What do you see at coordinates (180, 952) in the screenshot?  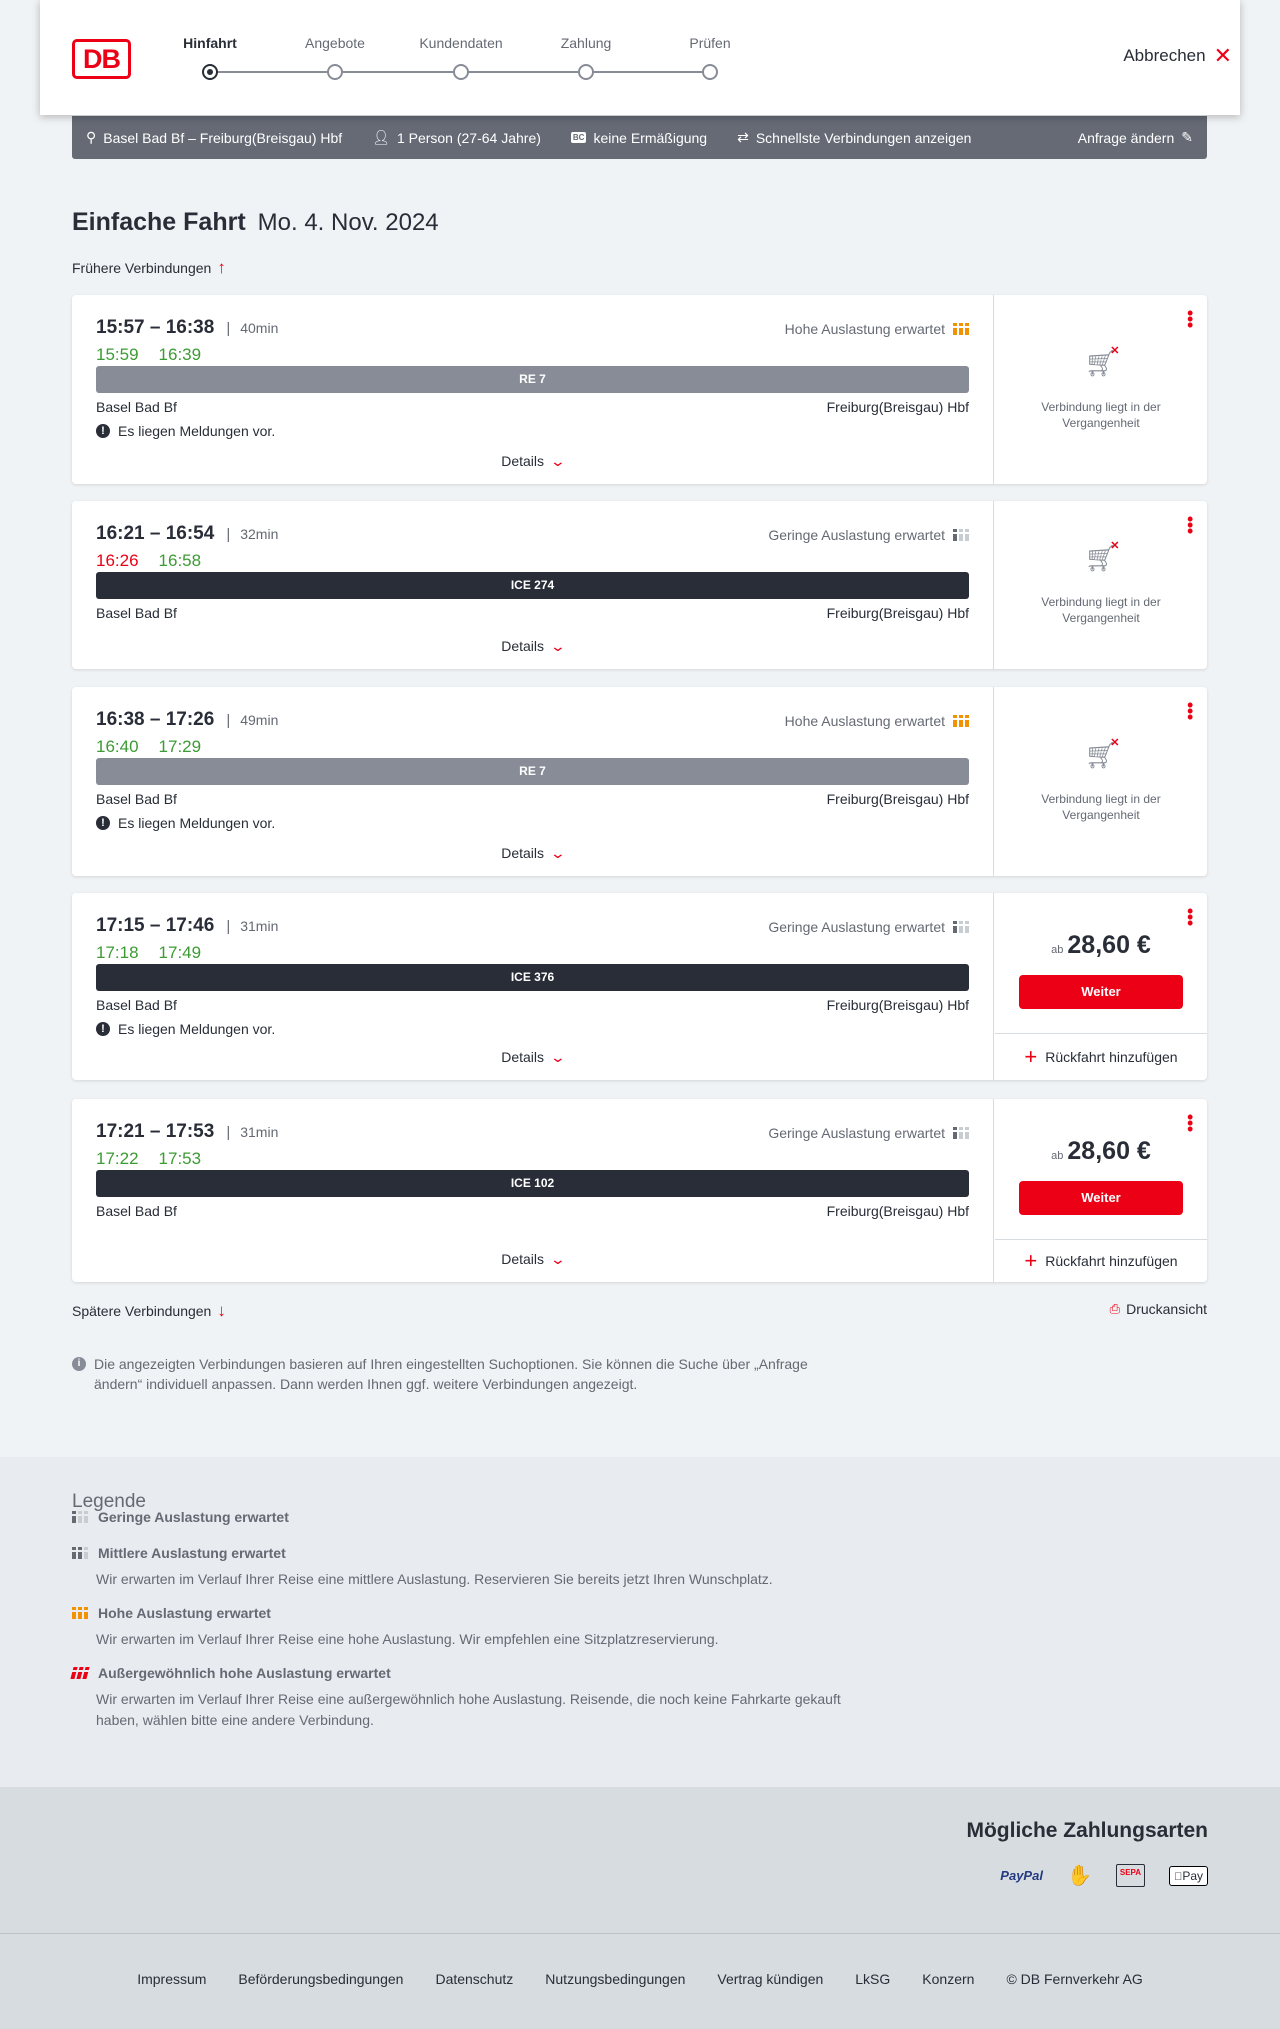 I see `realtime-arrival: 17:49` at bounding box center [180, 952].